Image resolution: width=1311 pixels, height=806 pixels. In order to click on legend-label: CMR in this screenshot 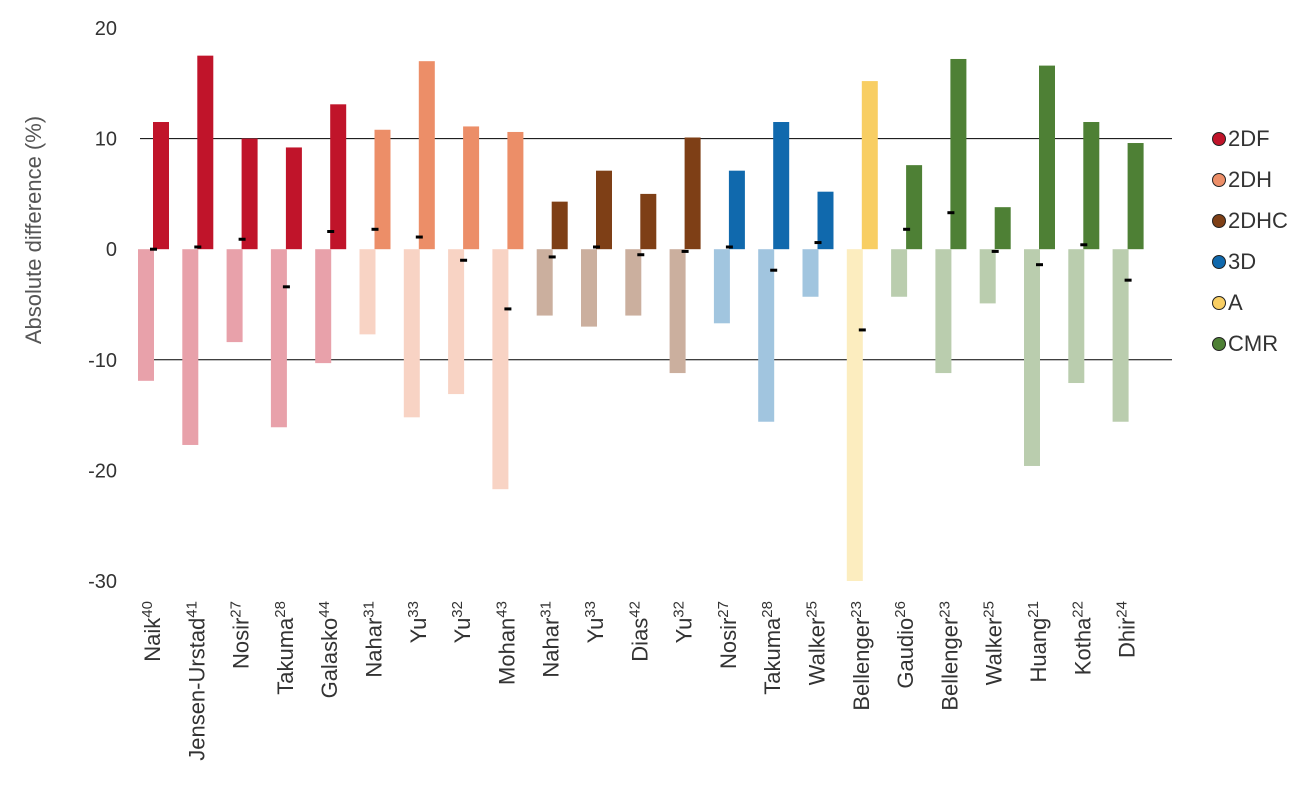, I will do `click(1253, 343)`.